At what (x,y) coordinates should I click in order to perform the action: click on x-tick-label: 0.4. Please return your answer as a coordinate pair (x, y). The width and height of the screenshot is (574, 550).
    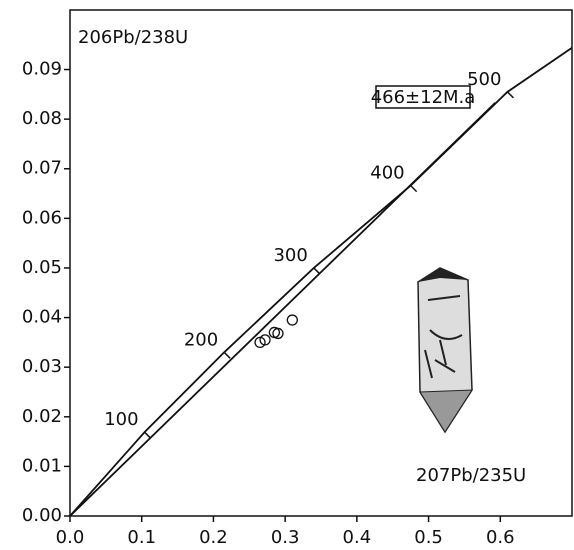
    Looking at the image, I should click on (357, 537).